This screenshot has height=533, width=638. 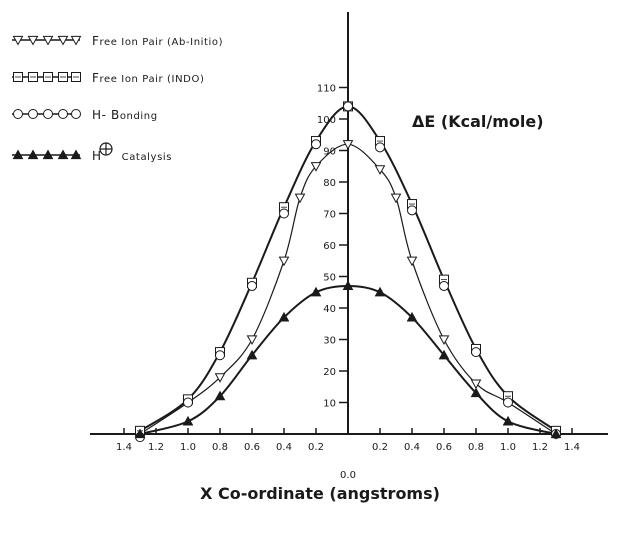 I want to click on y-tick-label: 10, so click(x=329, y=404).